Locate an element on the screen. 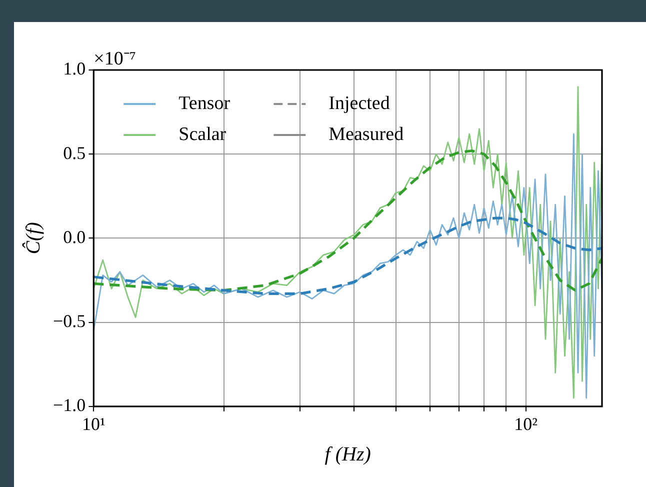  text: ×10⁻⁷ is located at coordinates (115, 59).